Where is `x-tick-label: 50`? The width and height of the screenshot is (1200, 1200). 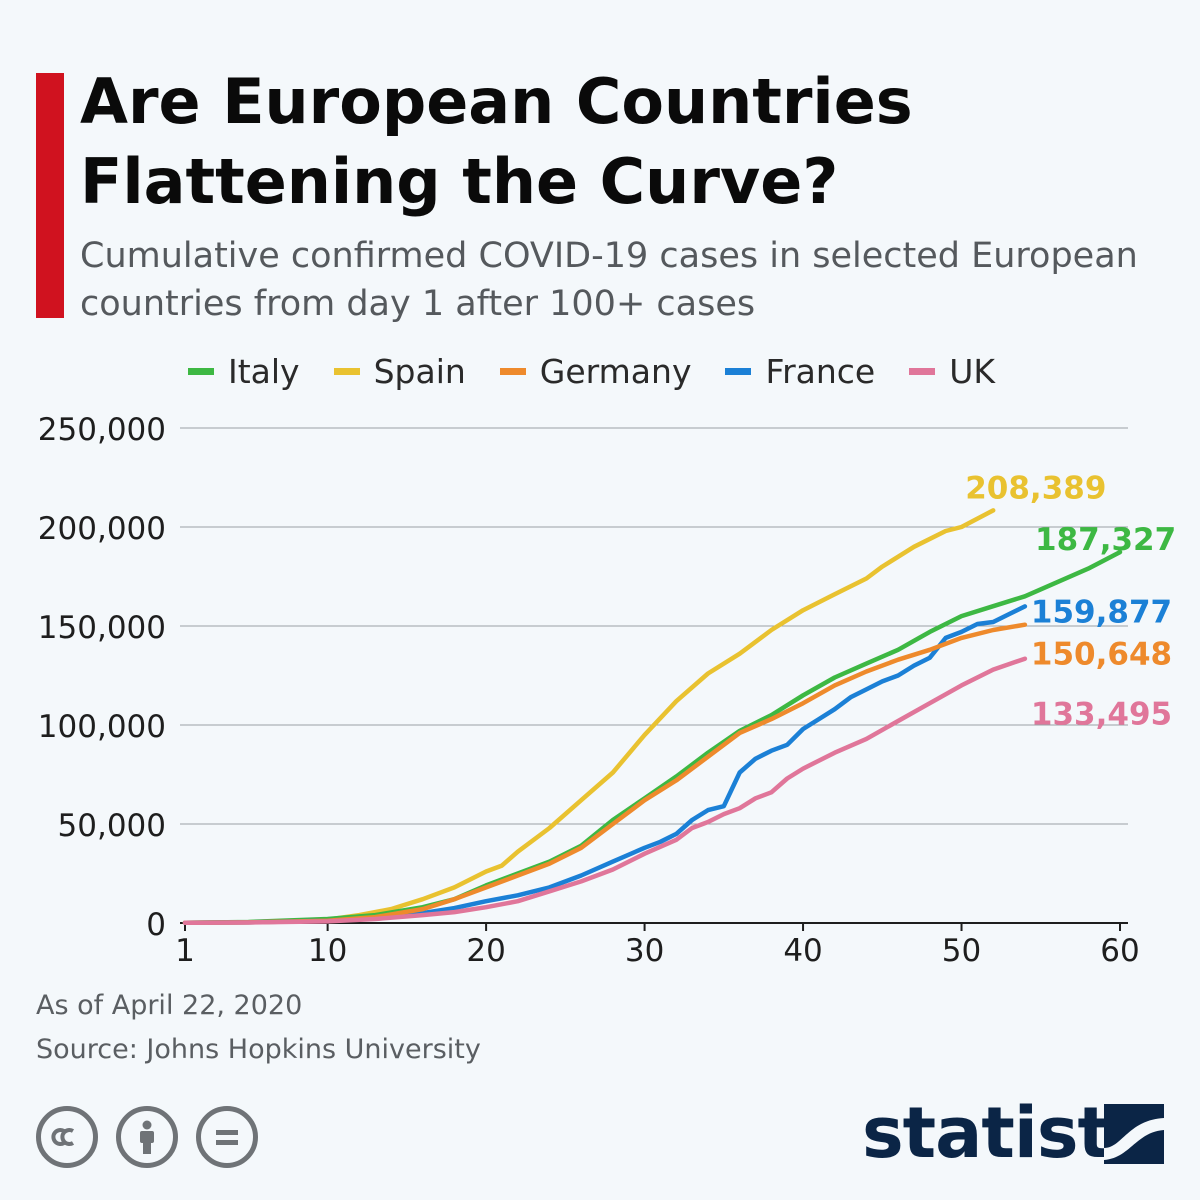
x-tick-label: 50 is located at coordinates (961, 951).